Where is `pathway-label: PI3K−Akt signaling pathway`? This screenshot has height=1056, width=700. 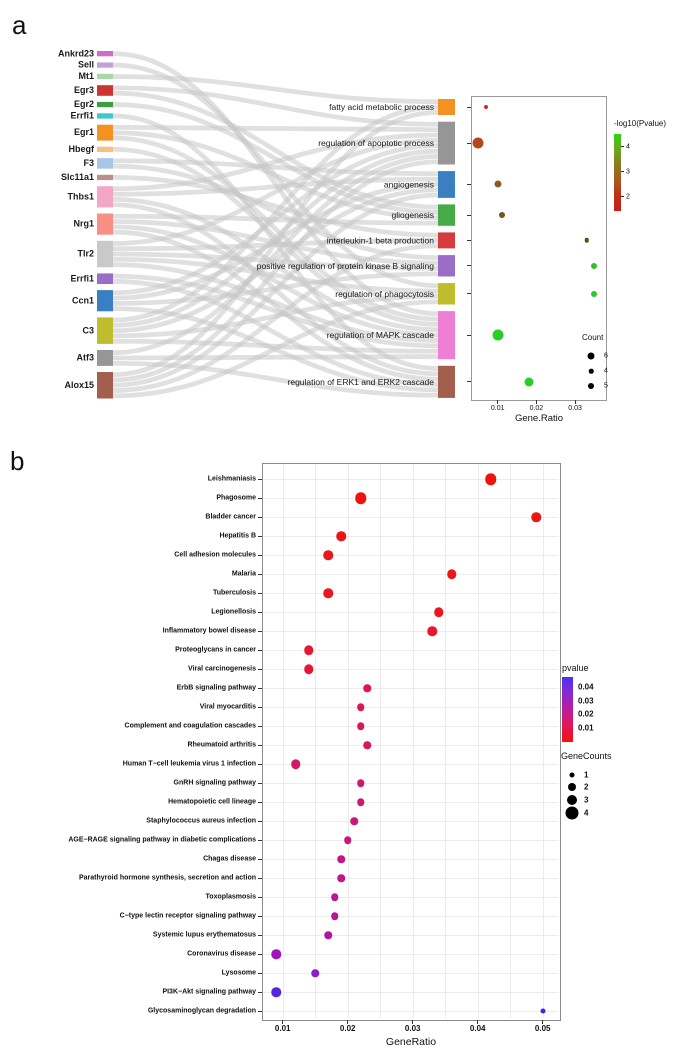
pathway-label: PI3K−Akt signaling pathway is located at coordinates (209, 992).